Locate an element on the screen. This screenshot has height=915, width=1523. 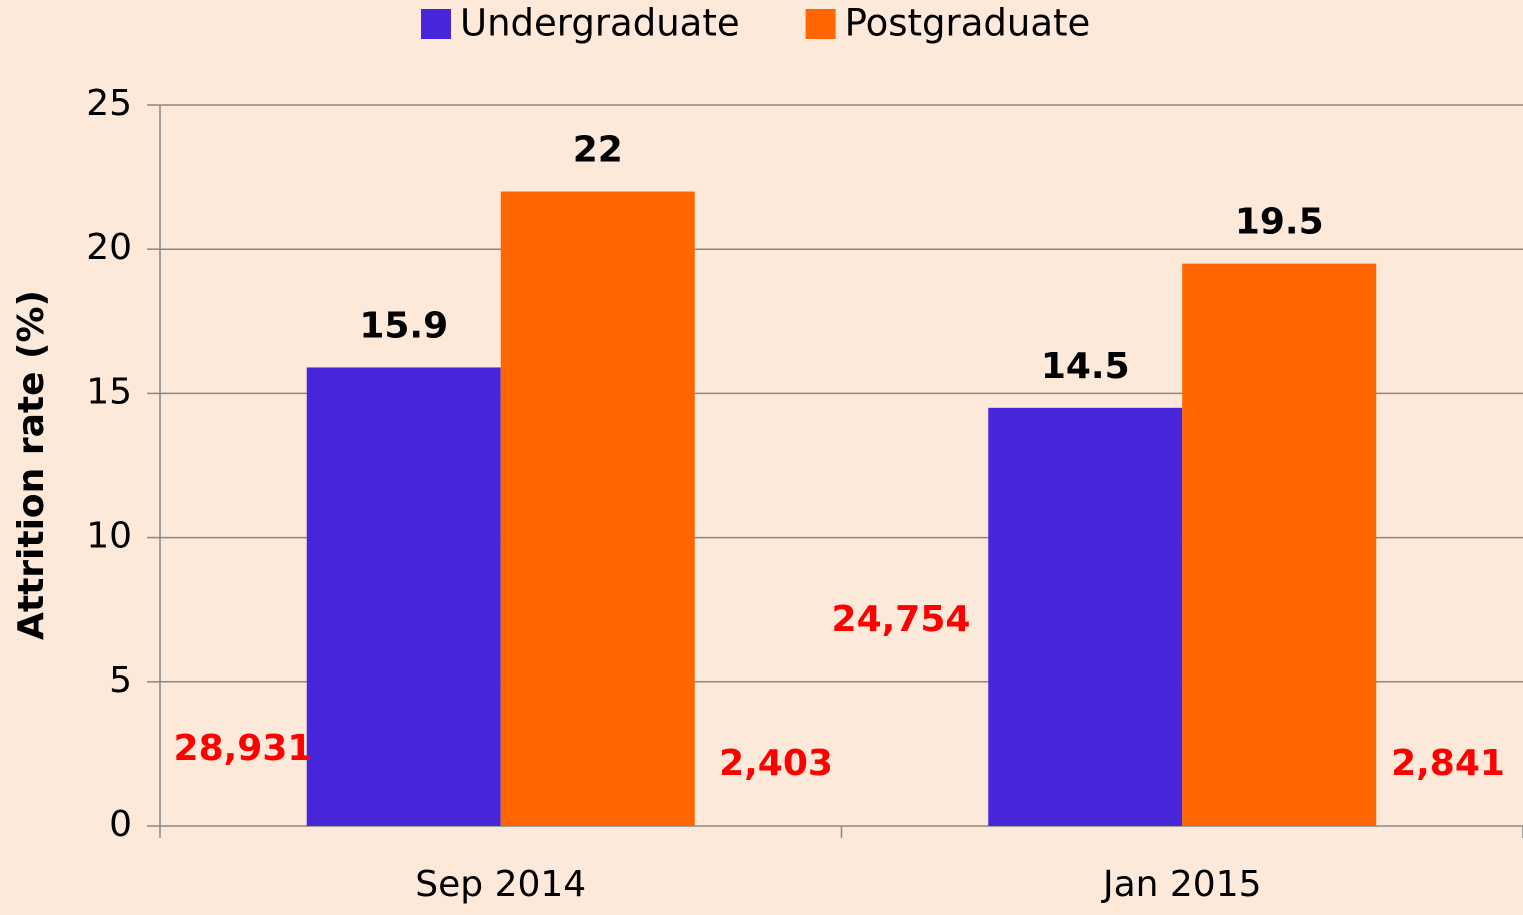
legend-label: Postgraduate is located at coordinates (968, 23).